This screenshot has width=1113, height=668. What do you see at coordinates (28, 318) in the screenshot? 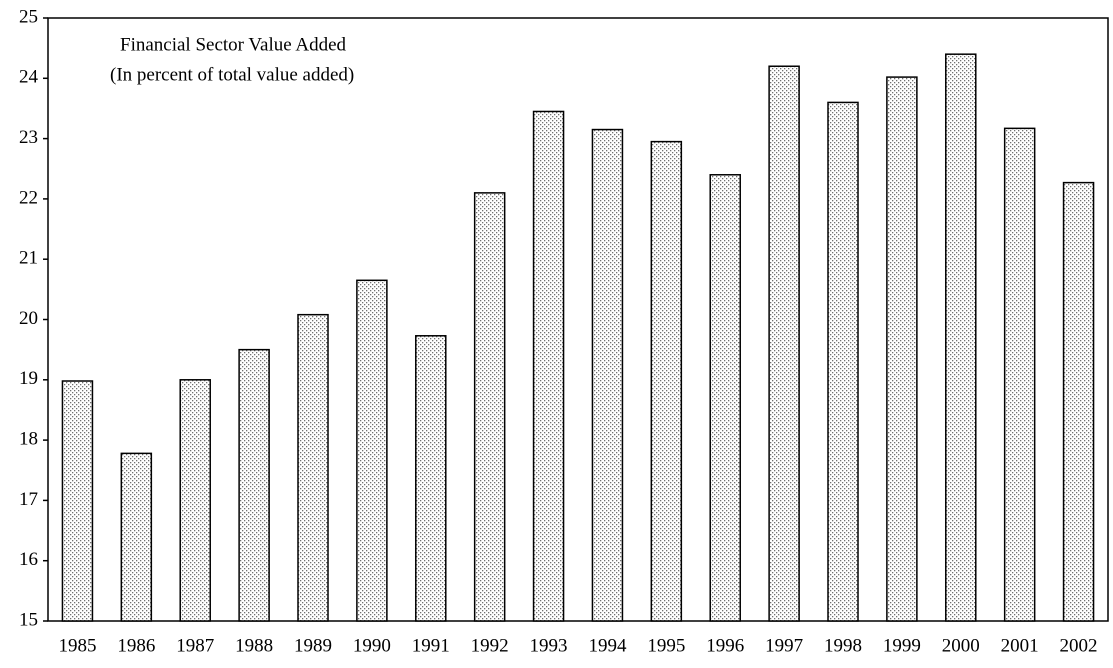
I see `y-tick-label: 20` at bounding box center [28, 318].